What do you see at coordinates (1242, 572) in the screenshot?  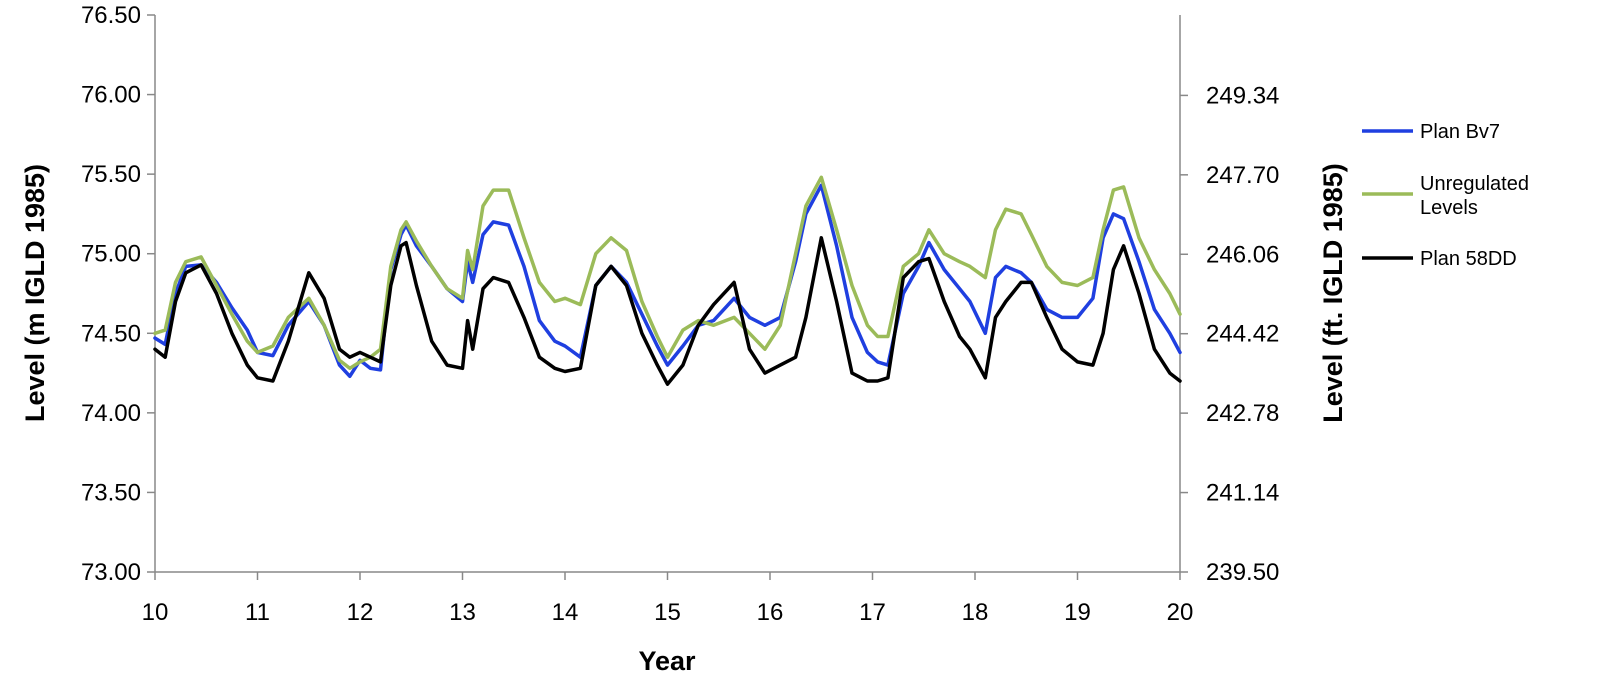 I see `right-tick-label: 239.50` at bounding box center [1242, 572].